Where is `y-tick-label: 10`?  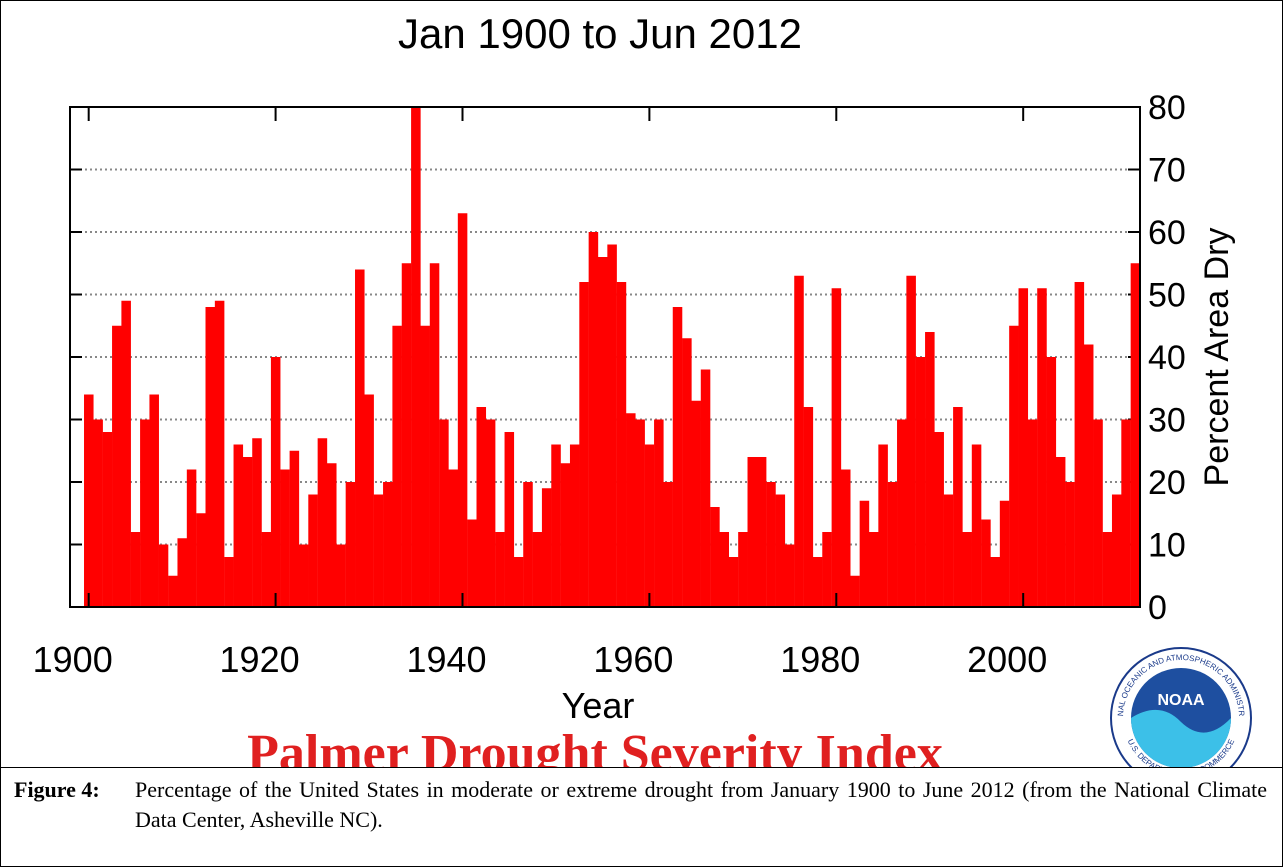 y-tick-label: 10 is located at coordinates (1167, 546).